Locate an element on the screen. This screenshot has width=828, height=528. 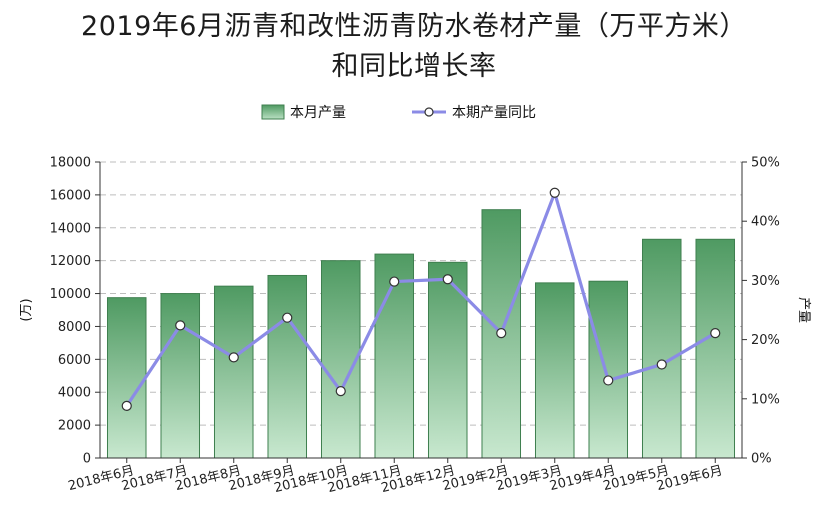
left-tick-label: 12000 is located at coordinates (70, 261).